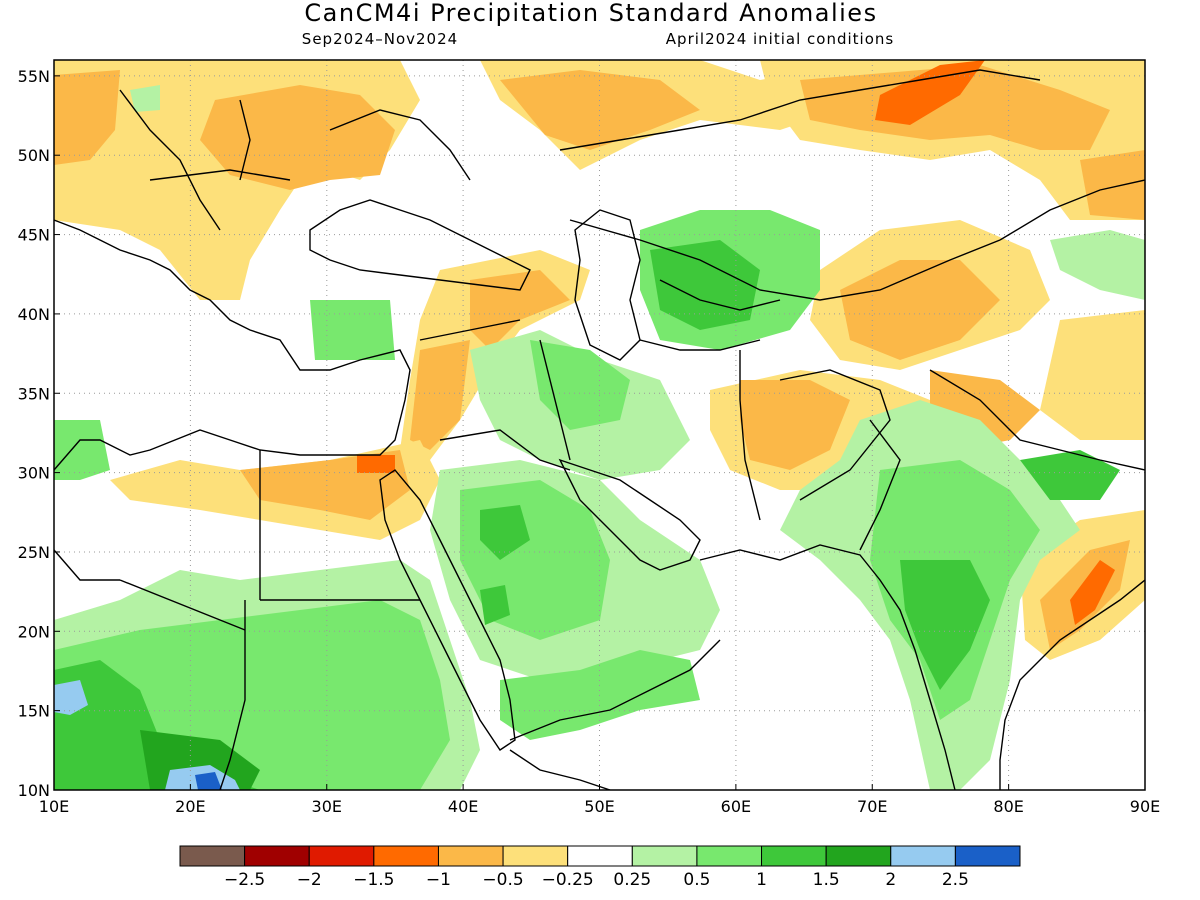 This screenshot has width=1200, height=900. I want to click on dry-field-altai, so click(955, 107).